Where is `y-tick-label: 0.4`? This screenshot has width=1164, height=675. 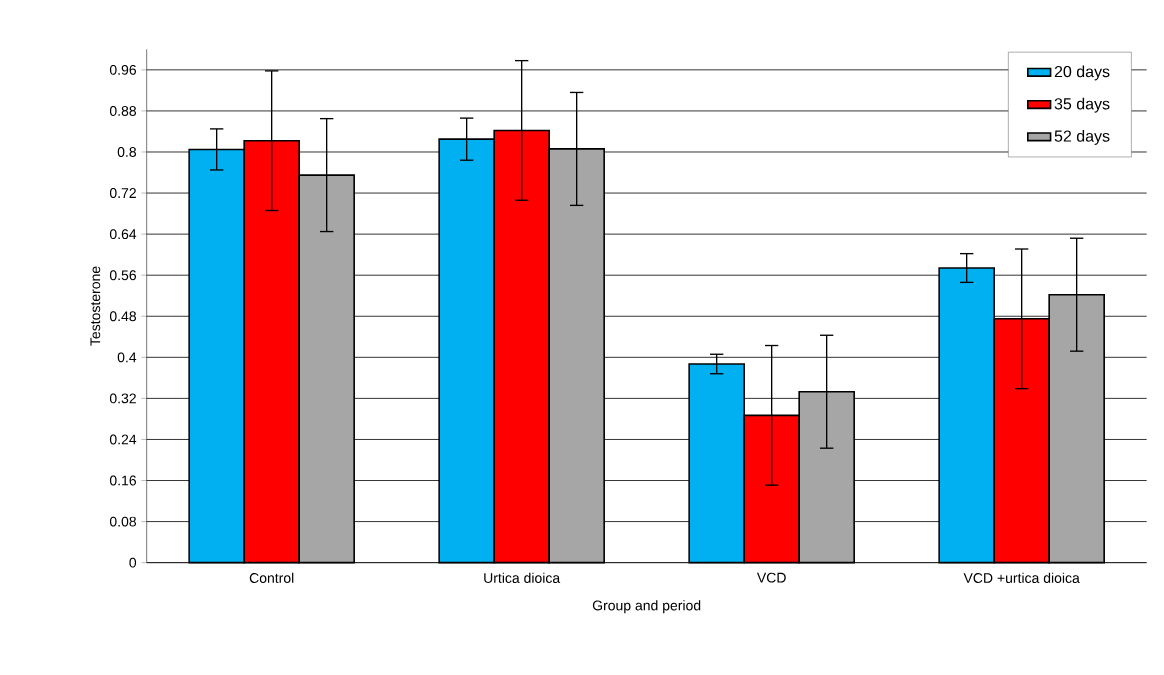
y-tick-label: 0.4 is located at coordinates (127, 357).